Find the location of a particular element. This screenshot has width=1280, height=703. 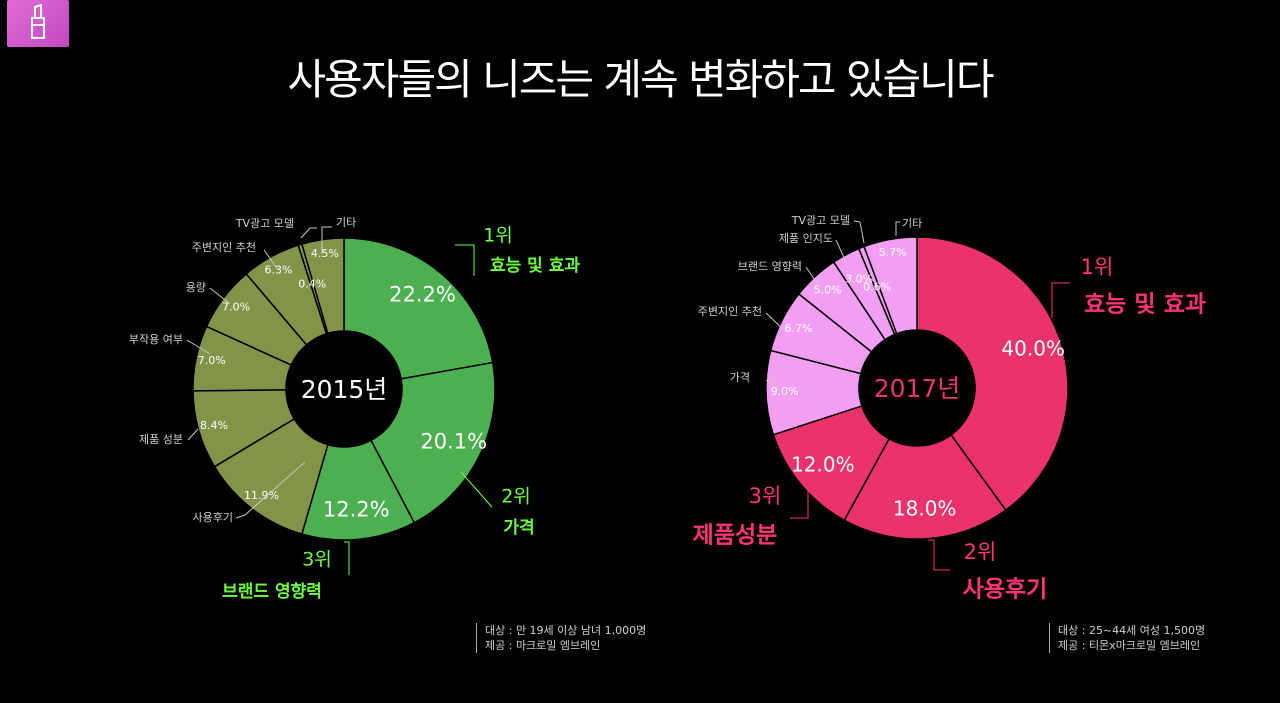

source-line: 제공 : 마크로밀 엠브레인 is located at coordinates (543, 645).